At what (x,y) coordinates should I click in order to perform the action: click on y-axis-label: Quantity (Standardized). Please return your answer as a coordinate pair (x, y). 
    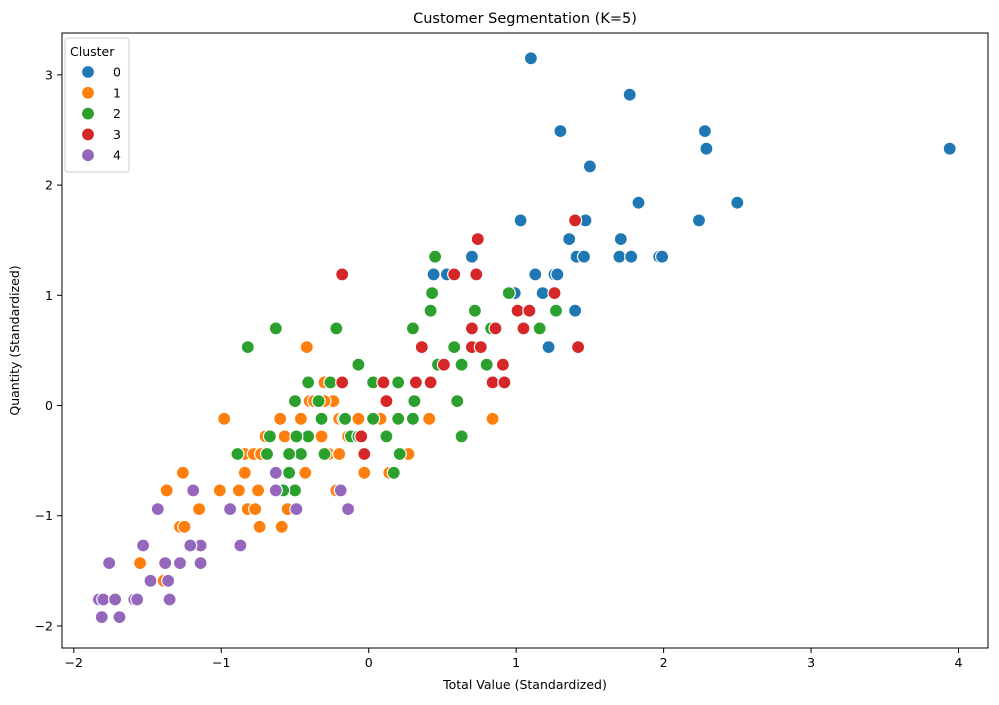
    Looking at the image, I should click on (14, 340).